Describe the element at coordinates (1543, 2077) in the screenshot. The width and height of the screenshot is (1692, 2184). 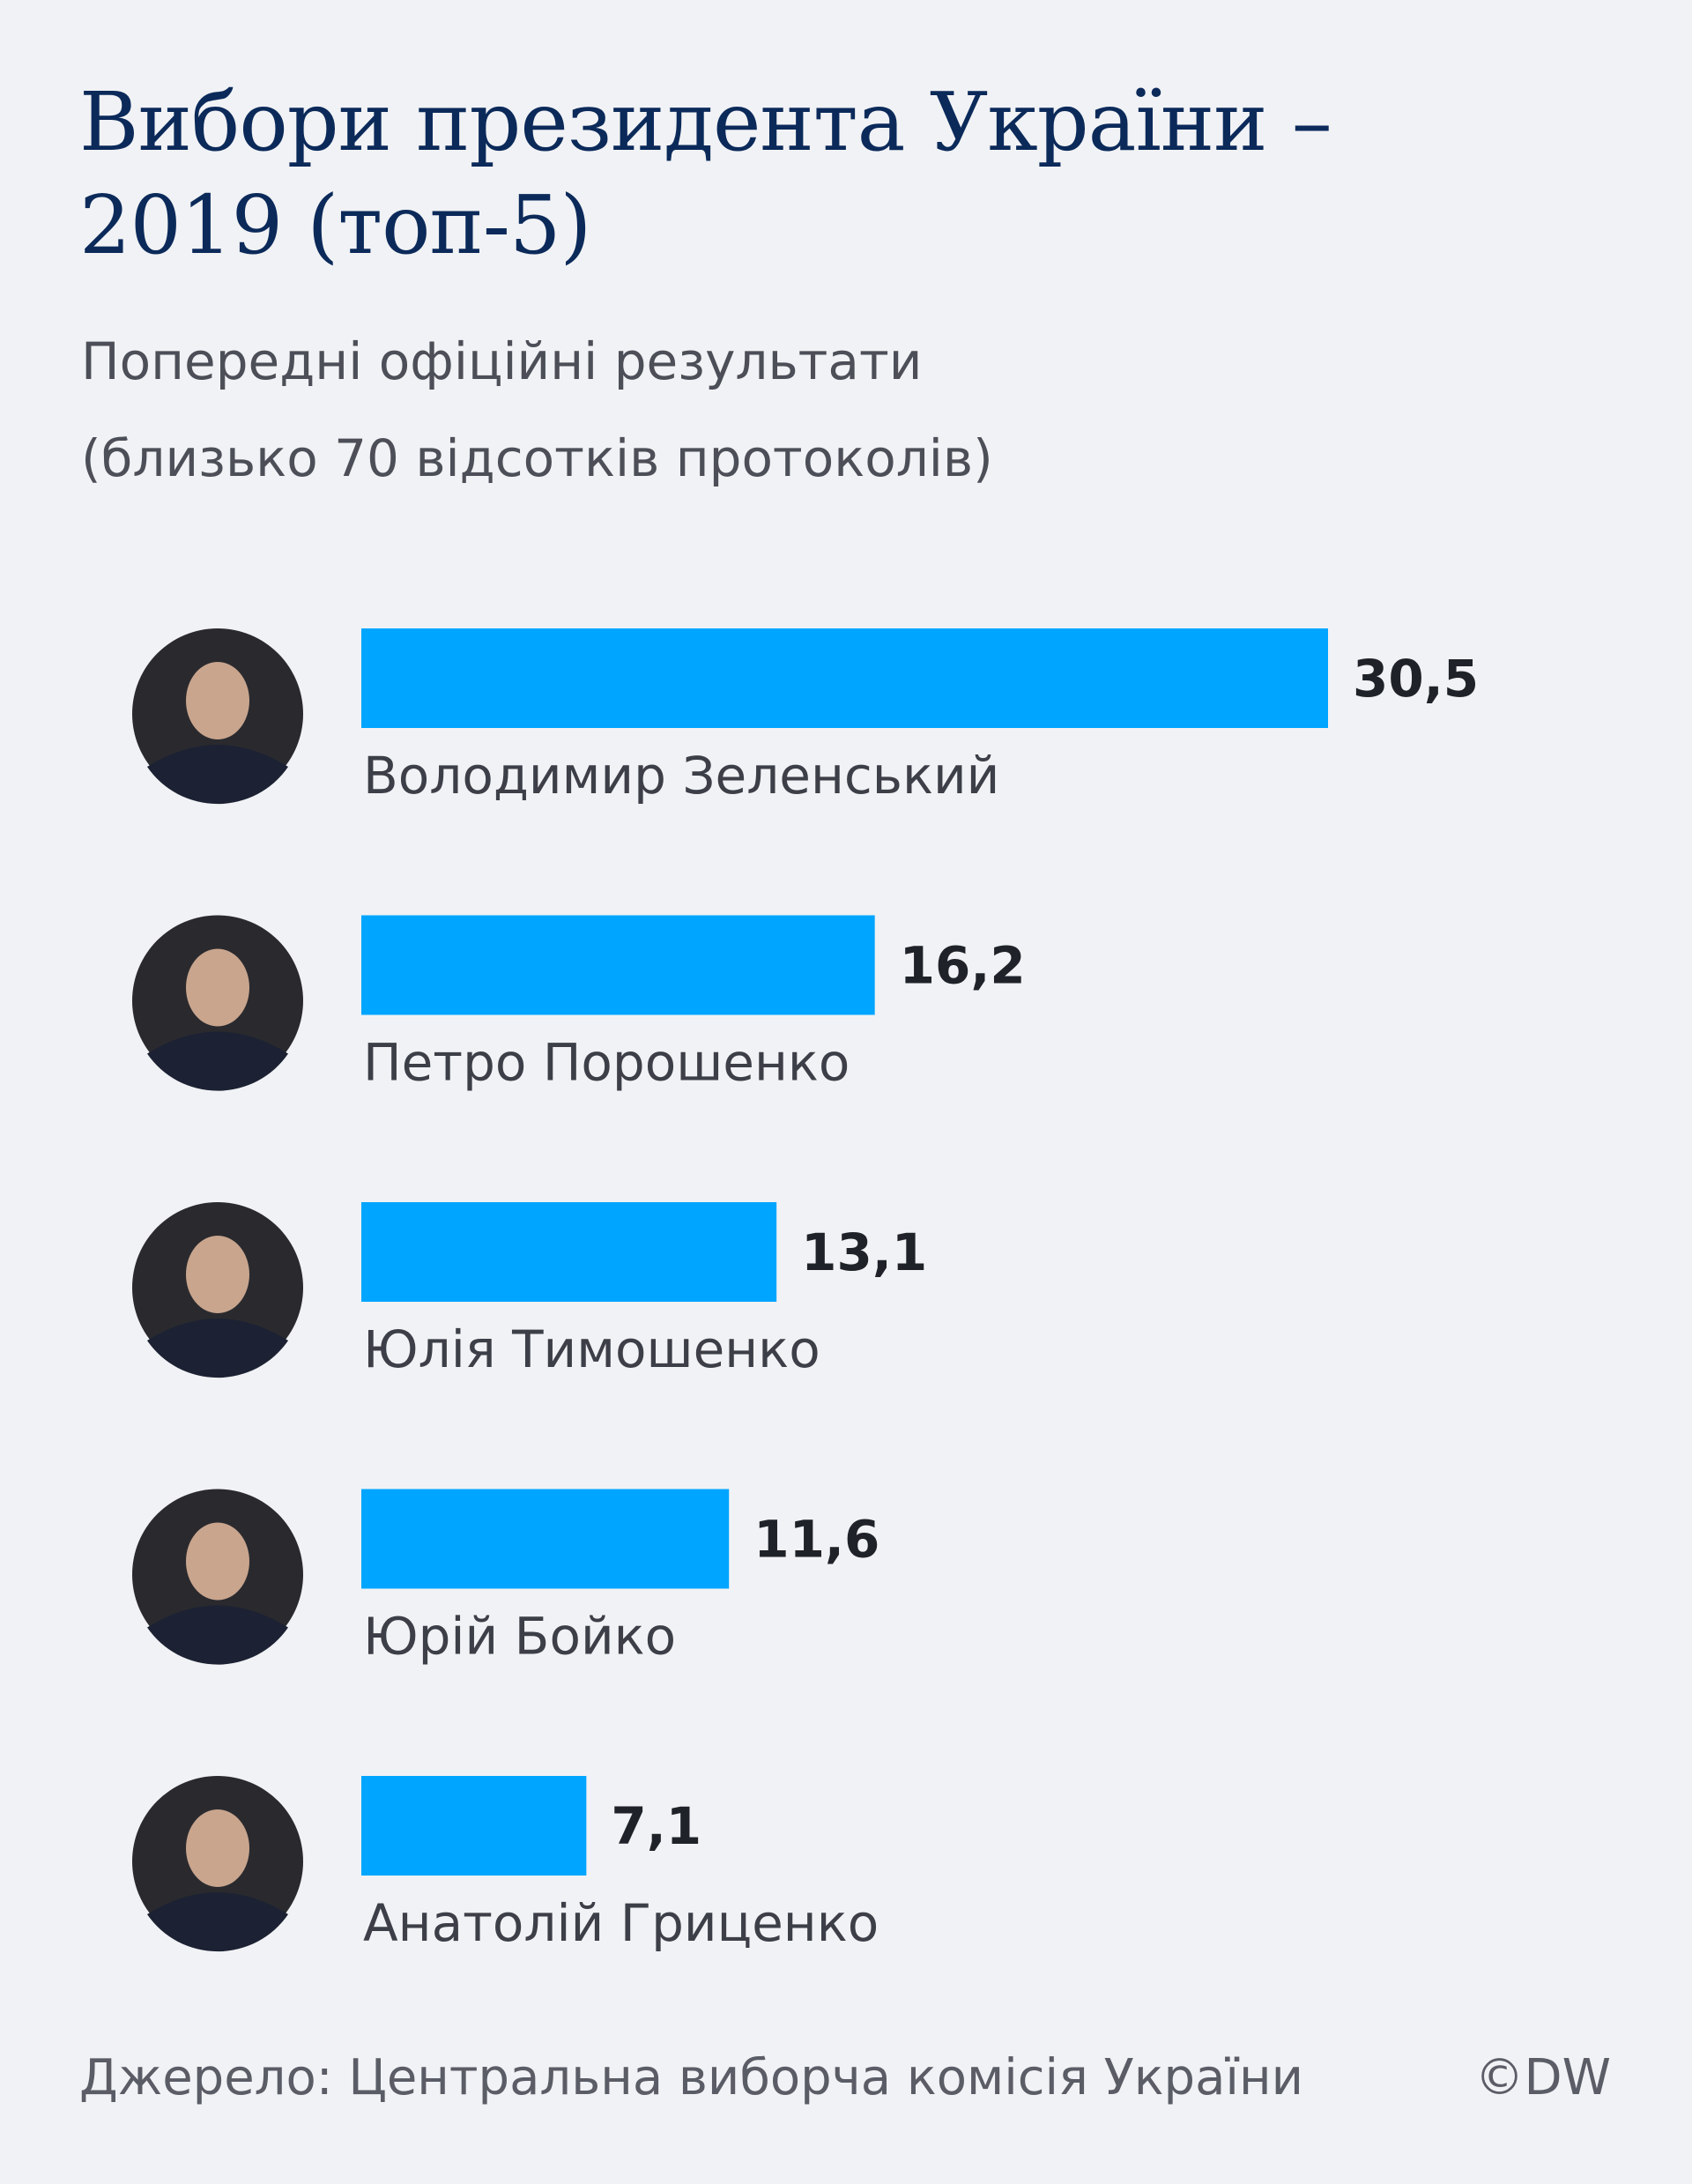
I see `copyright-credit: ©DW` at that location.